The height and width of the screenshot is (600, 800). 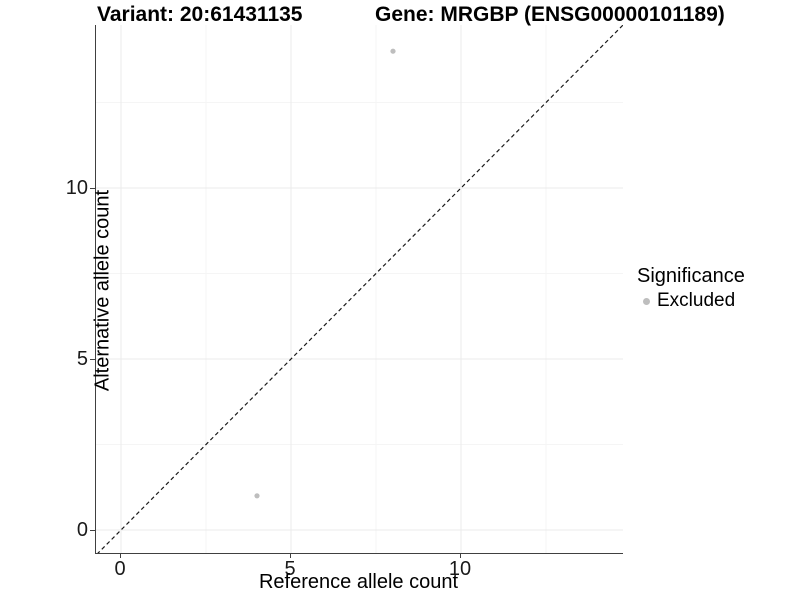 I want to click on legend: Significance Excluded, so click(x=691, y=288).